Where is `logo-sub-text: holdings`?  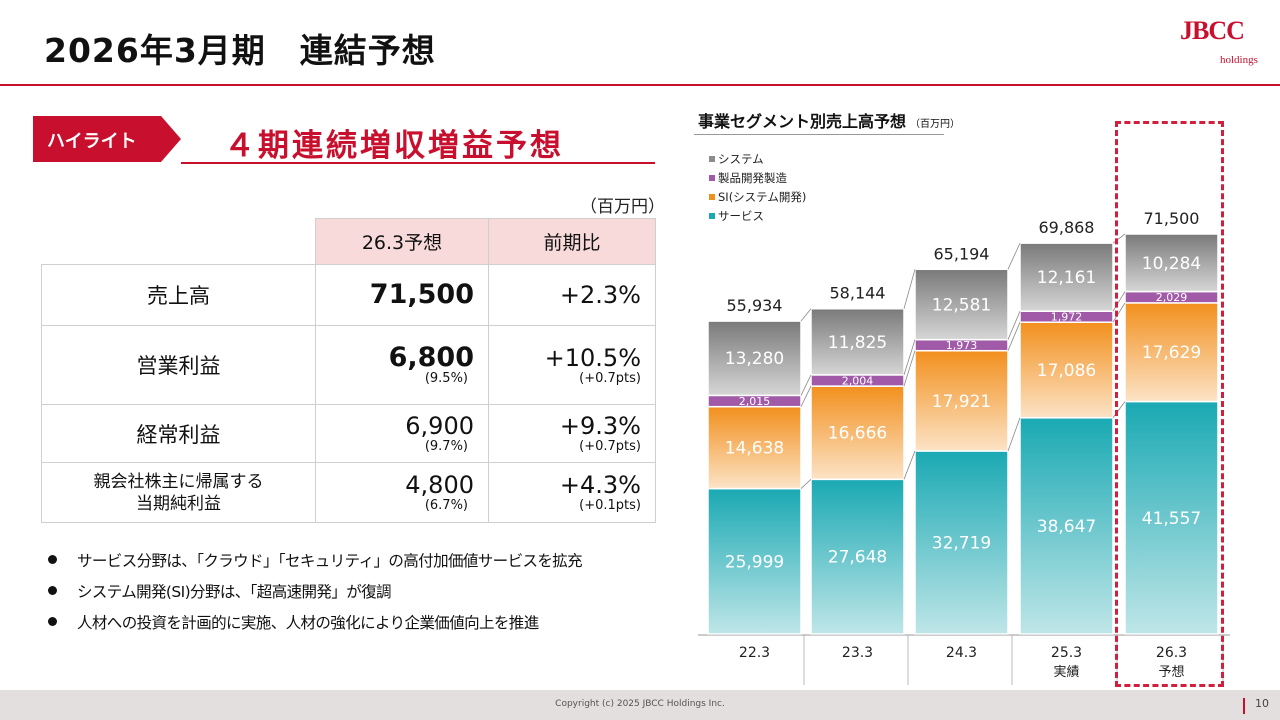 logo-sub-text: holdings is located at coordinates (1239, 60).